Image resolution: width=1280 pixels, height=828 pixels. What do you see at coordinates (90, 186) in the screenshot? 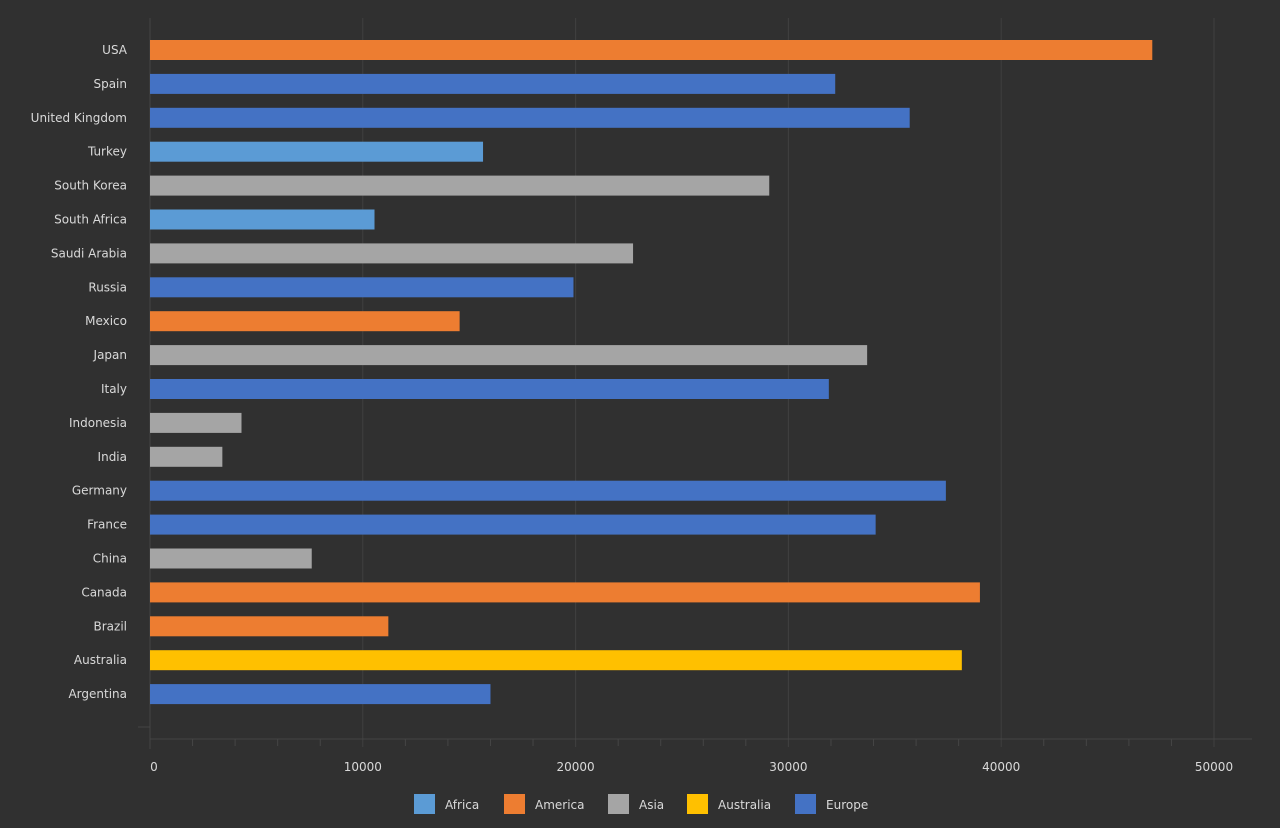
I see `y-tick-label: South Korea` at bounding box center [90, 186].